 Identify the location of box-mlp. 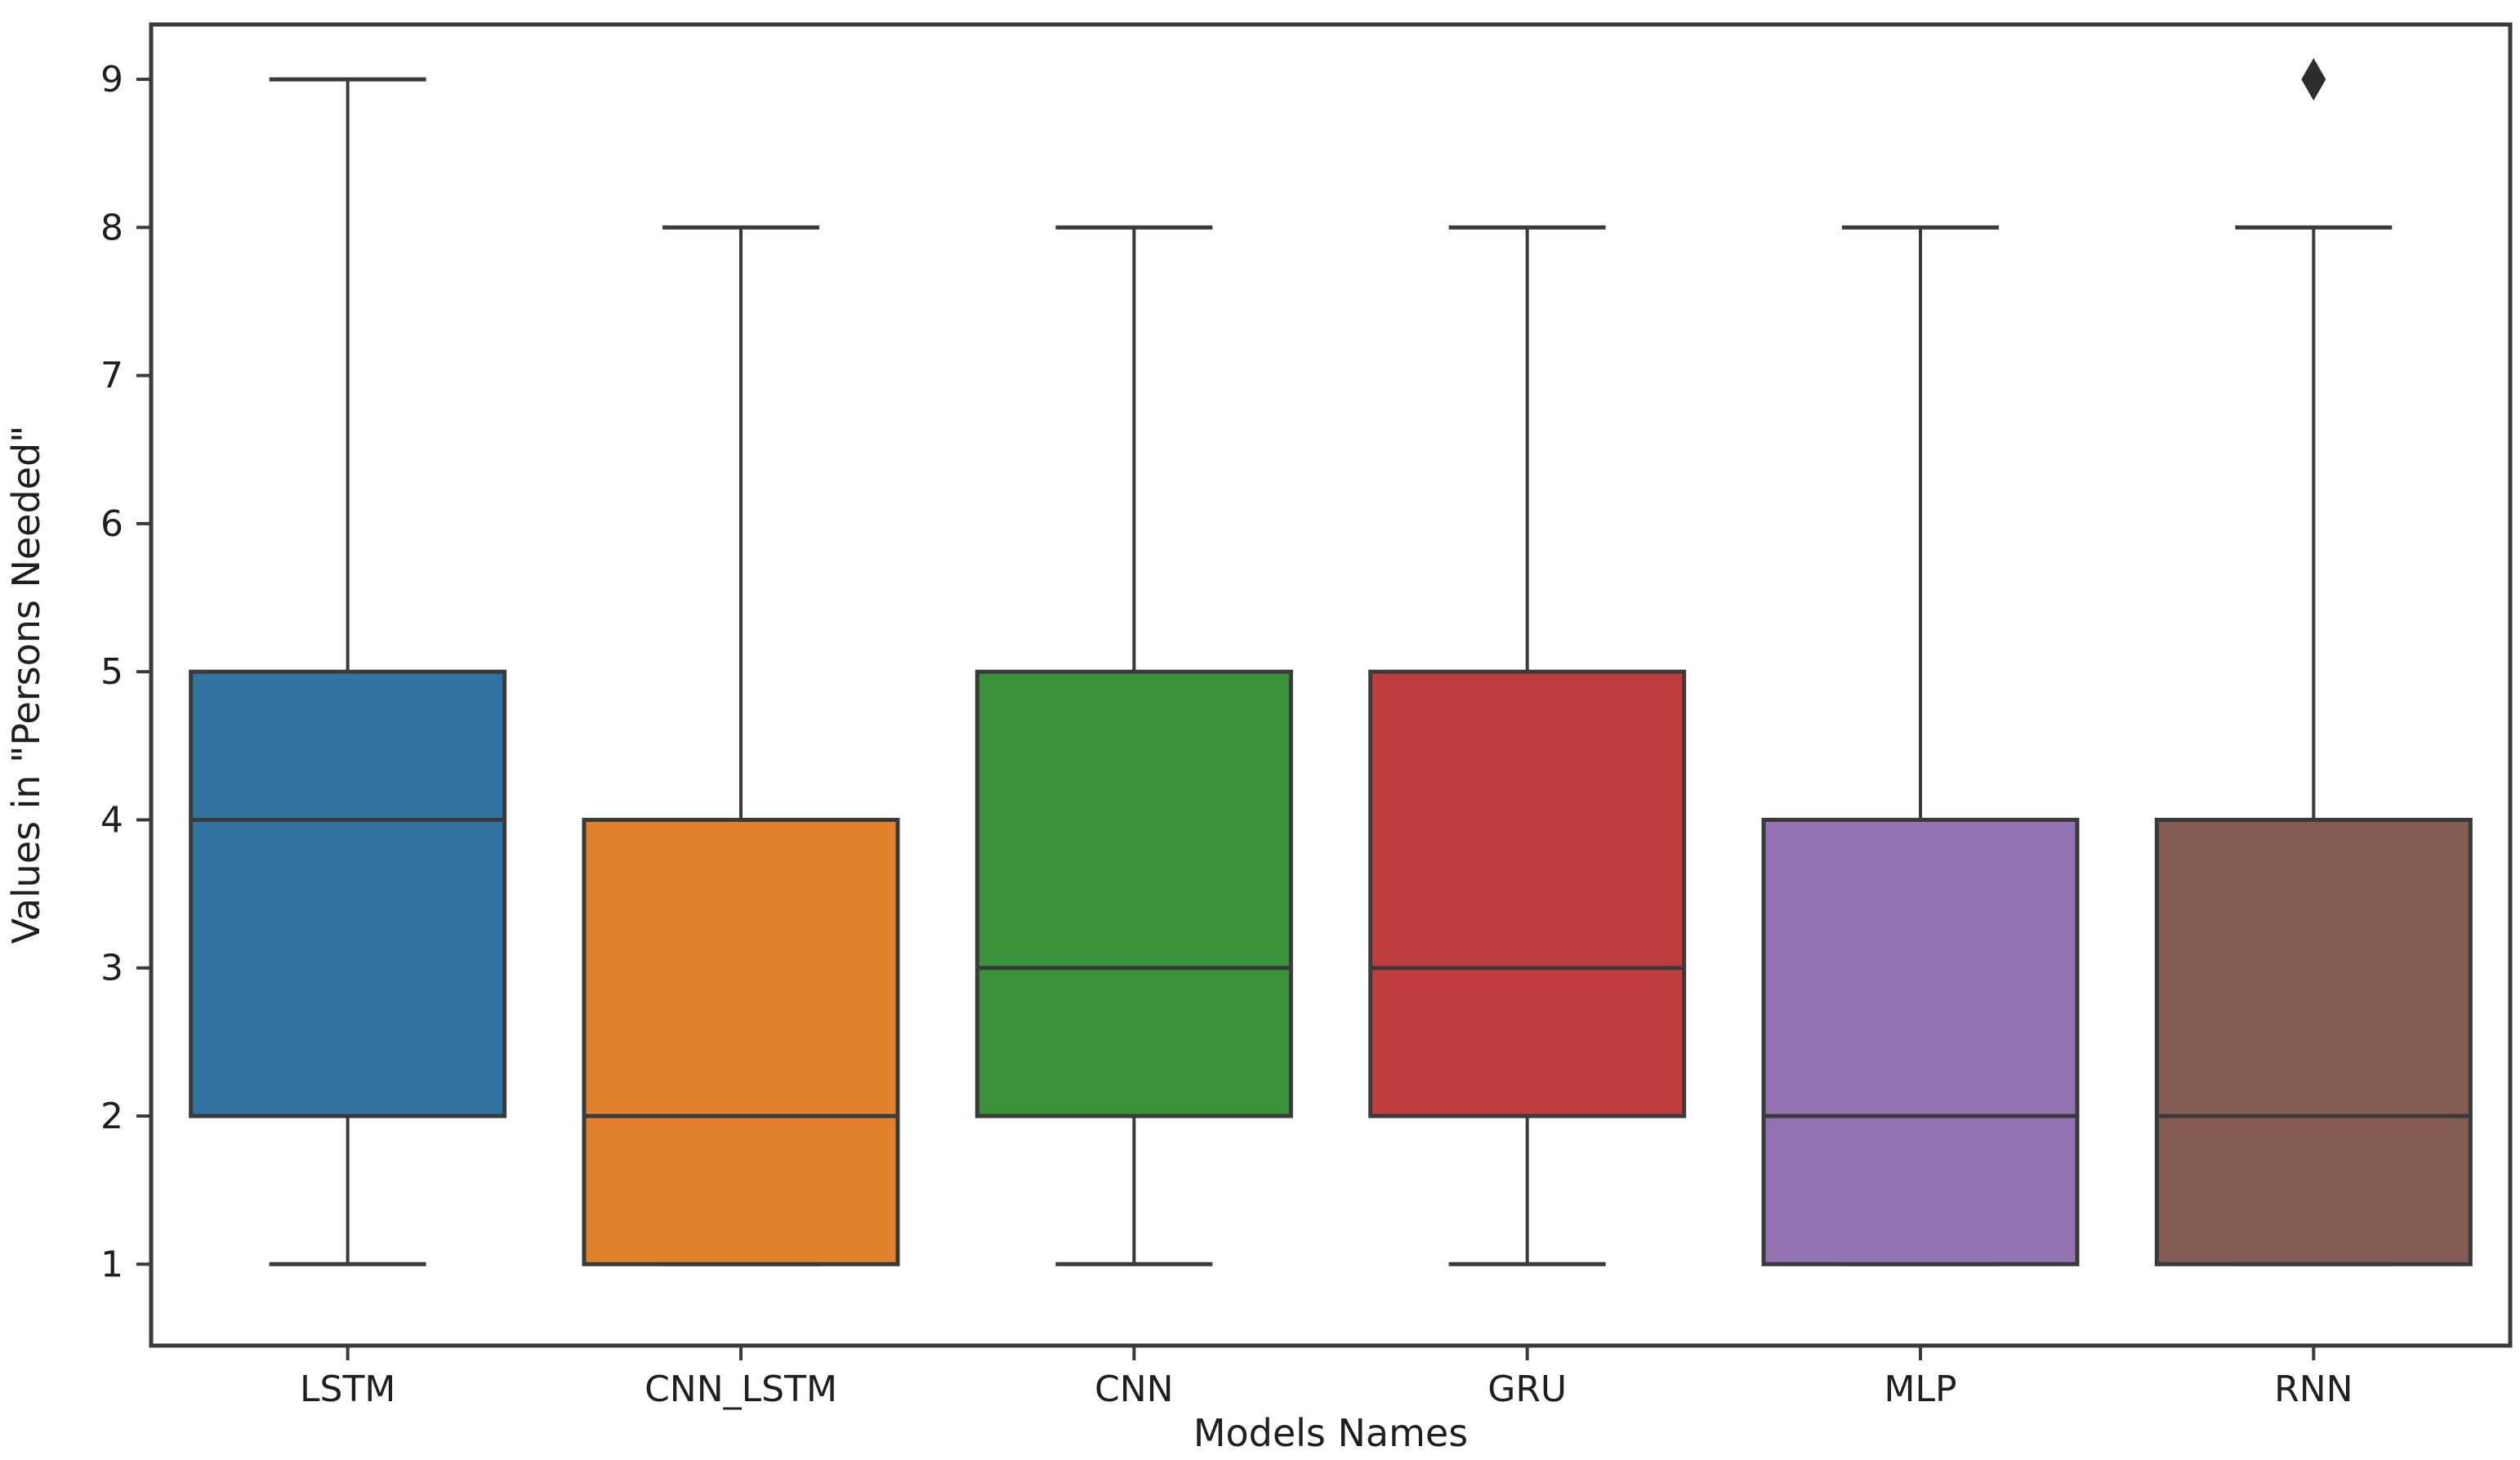
(1921, 745).